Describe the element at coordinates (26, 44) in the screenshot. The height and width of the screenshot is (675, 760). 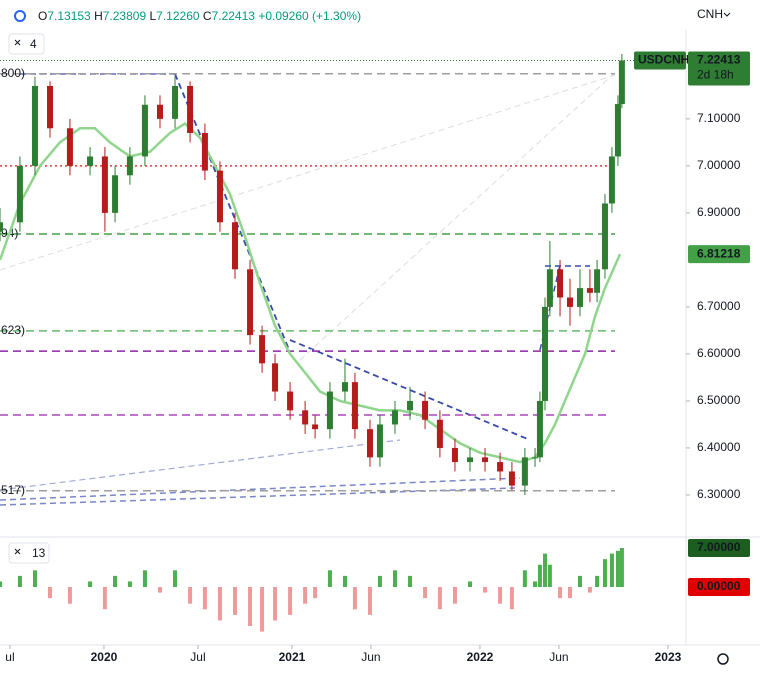
I see `layers-box` at that location.